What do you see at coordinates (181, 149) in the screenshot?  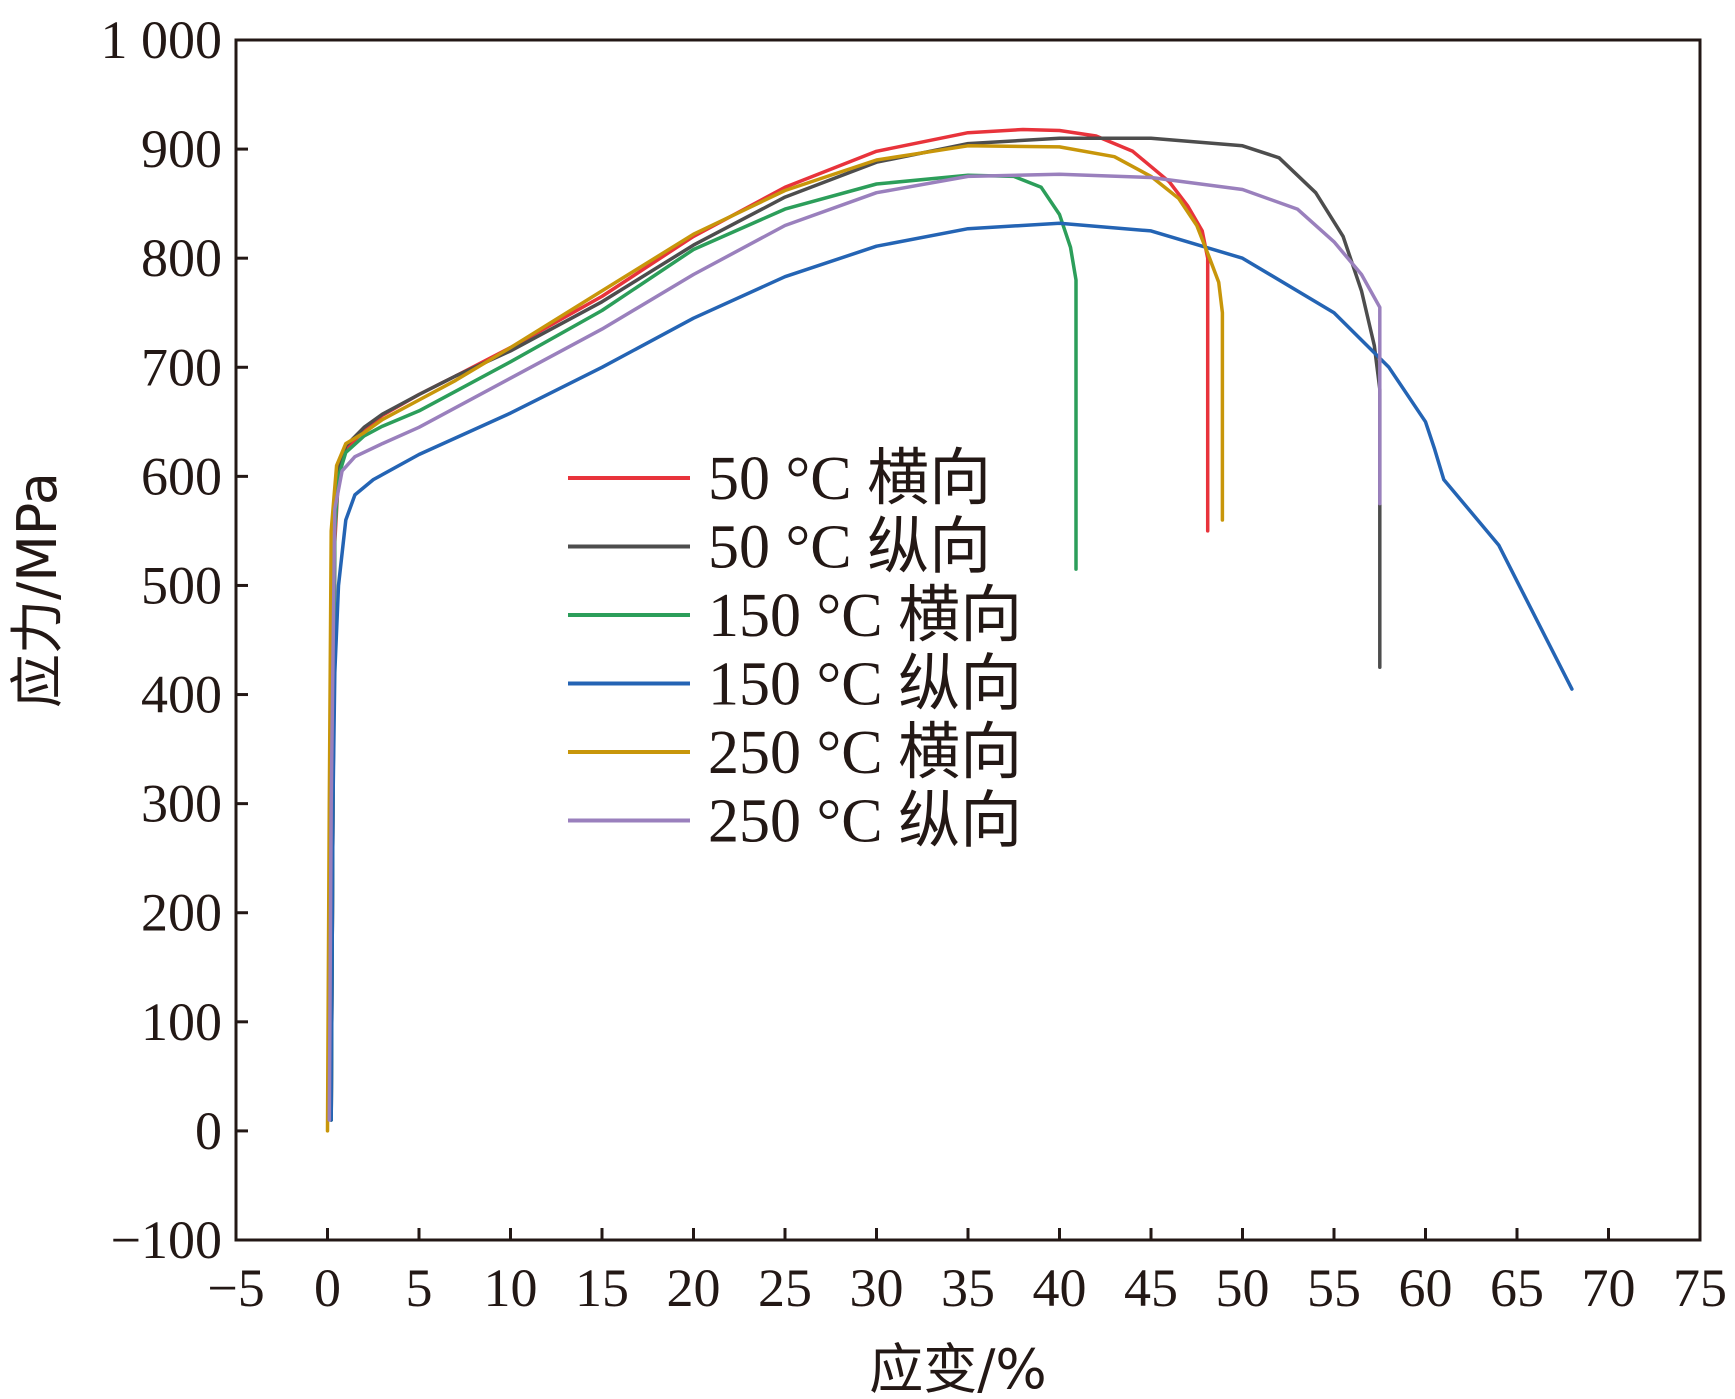 I see `y-tick-label: 900` at bounding box center [181, 149].